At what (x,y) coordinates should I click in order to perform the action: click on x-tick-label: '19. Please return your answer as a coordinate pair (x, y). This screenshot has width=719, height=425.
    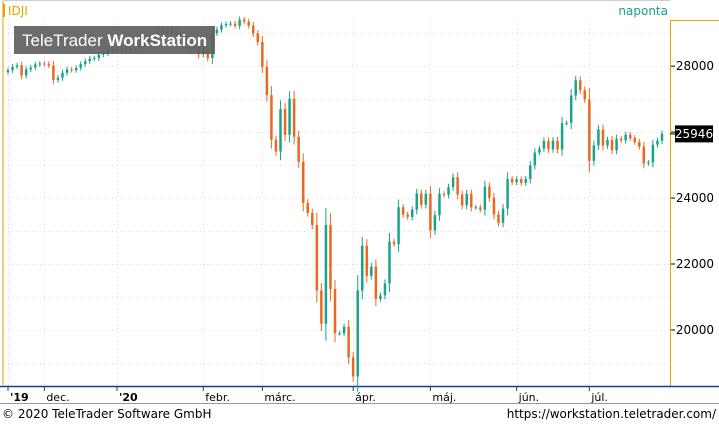
    Looking at the image, I should click on (19, 397).